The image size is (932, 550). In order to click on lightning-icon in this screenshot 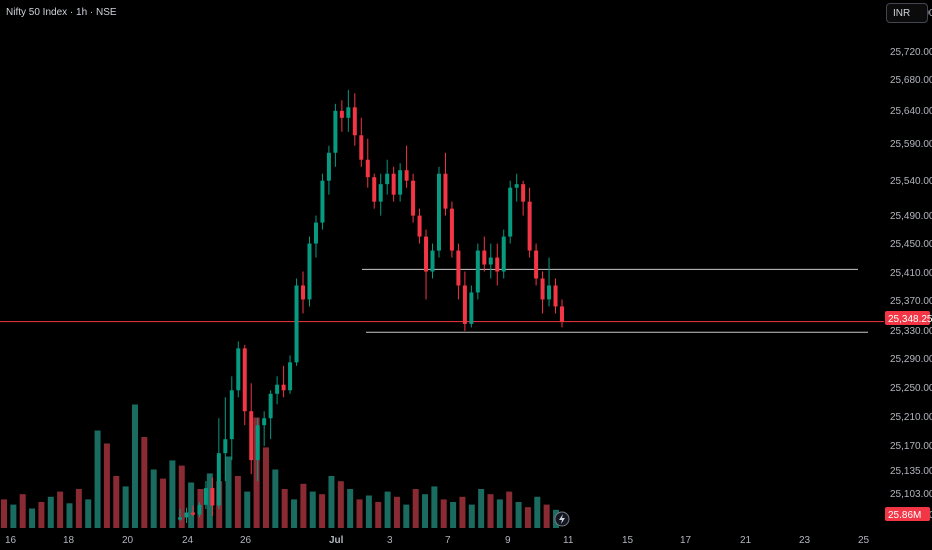, I will do `click(562, 519)`.